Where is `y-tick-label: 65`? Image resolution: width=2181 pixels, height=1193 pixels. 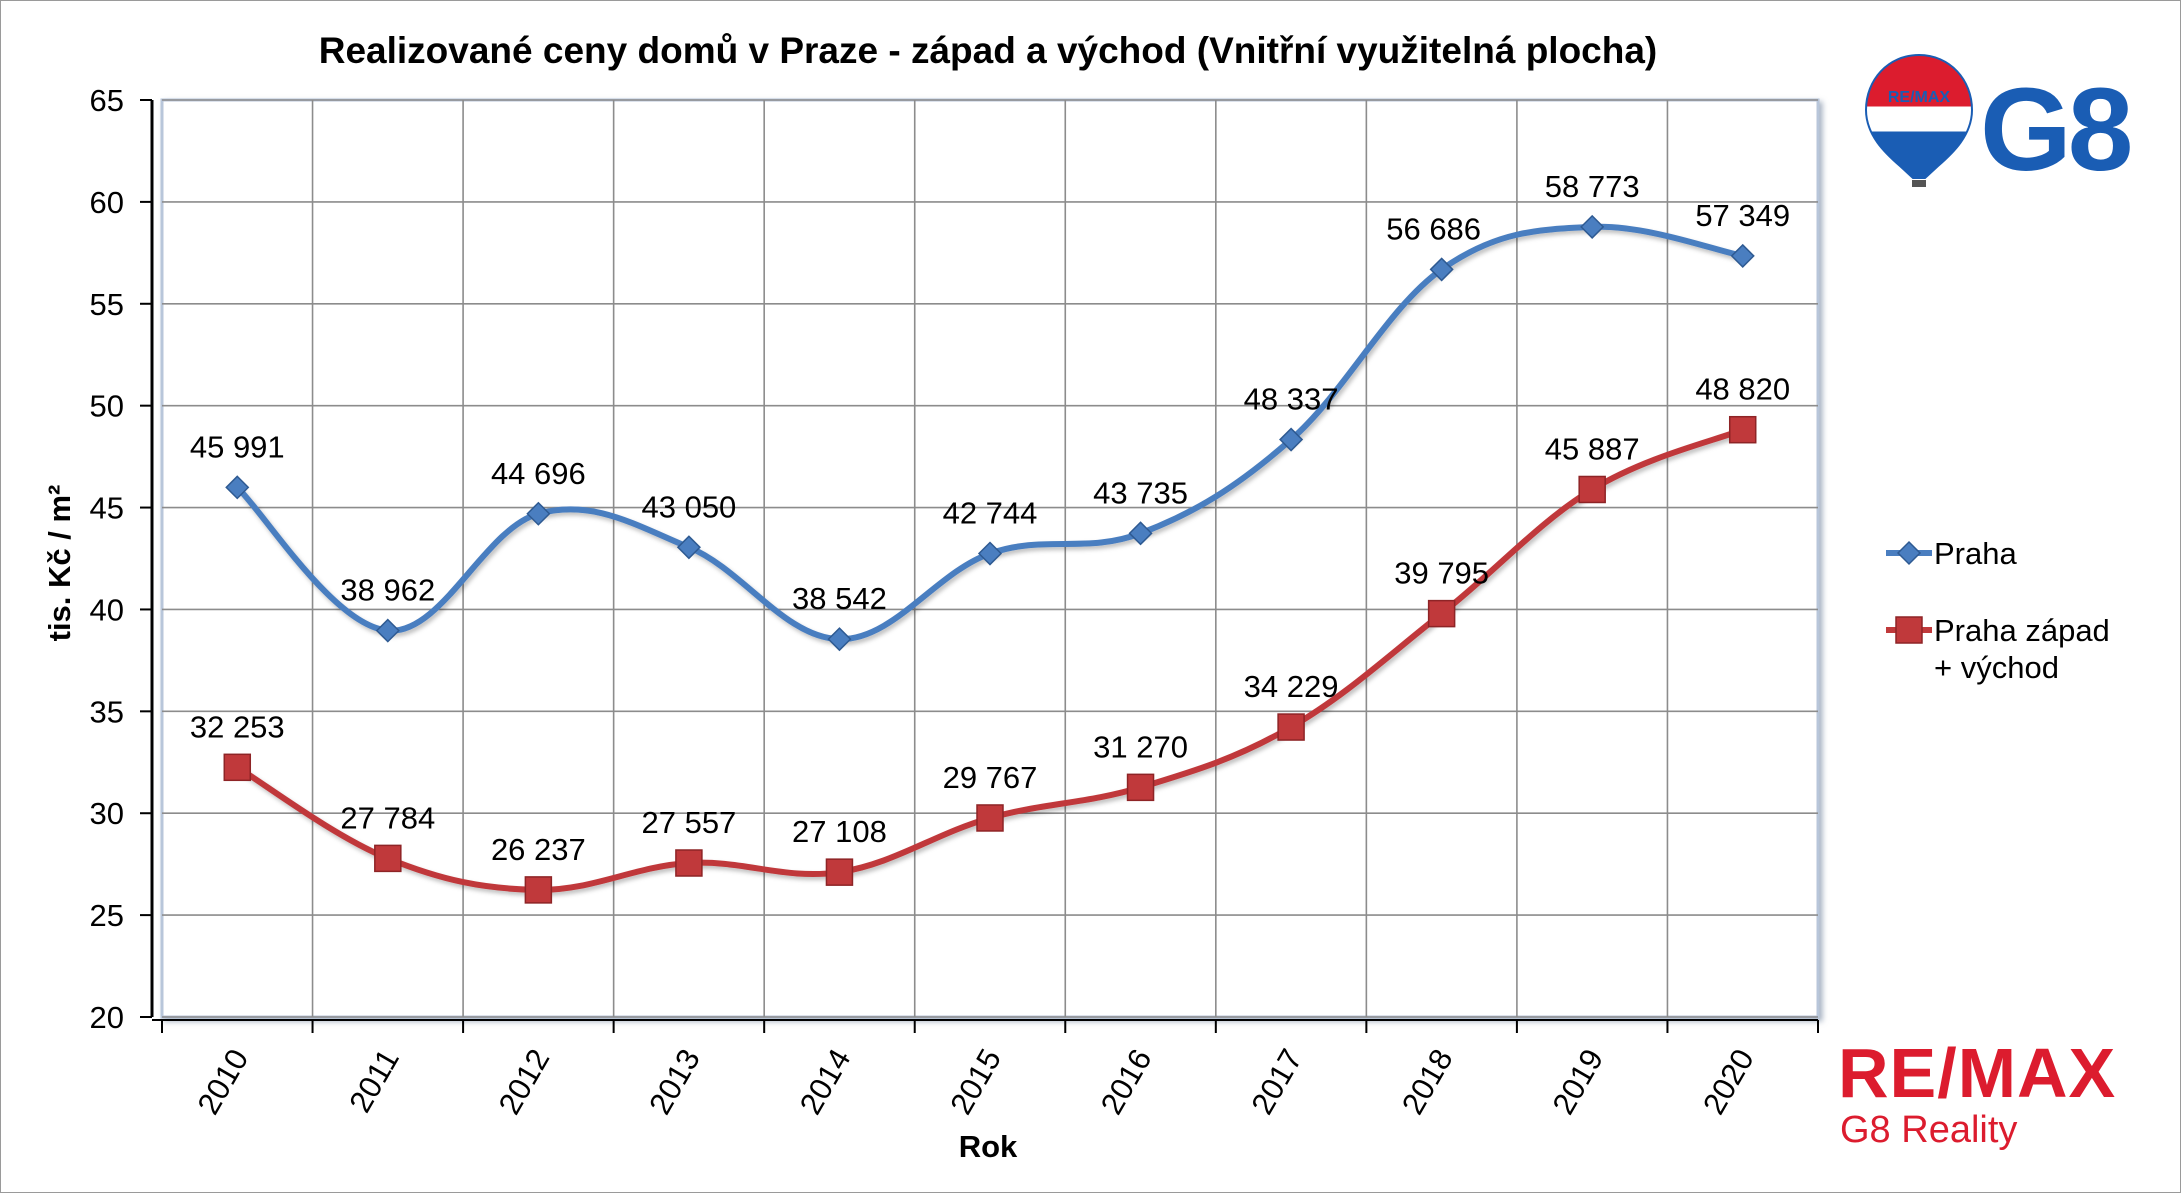
y-tick-label: 65 is located at coordinates (107, 100).